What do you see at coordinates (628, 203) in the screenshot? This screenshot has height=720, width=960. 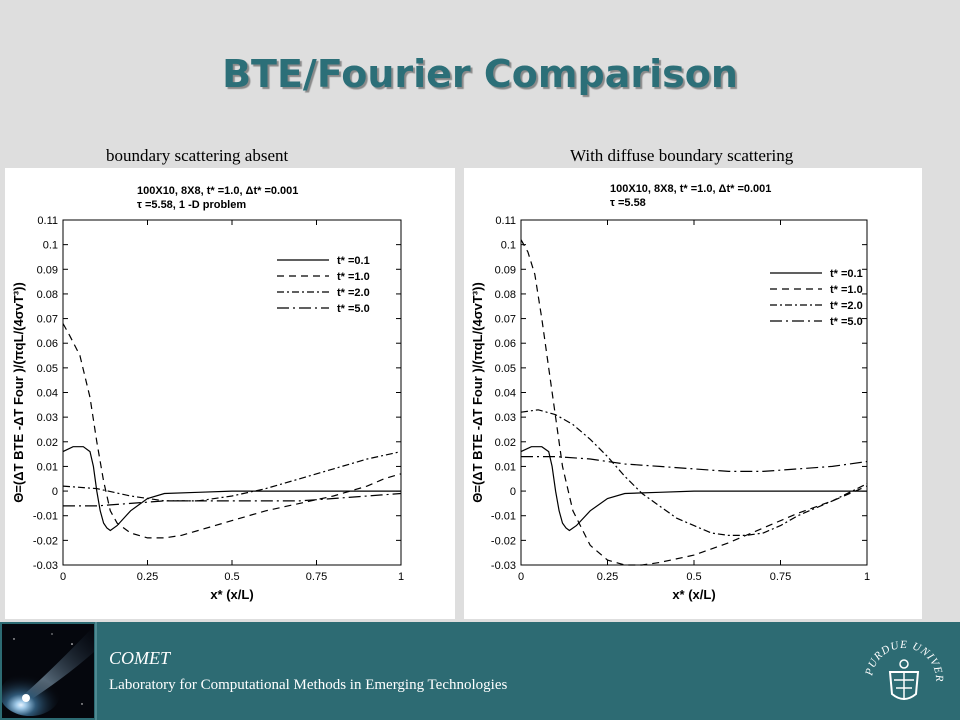 I see `chart-annotation-line-2: τ =5.58` at bounding box center [628, 203].